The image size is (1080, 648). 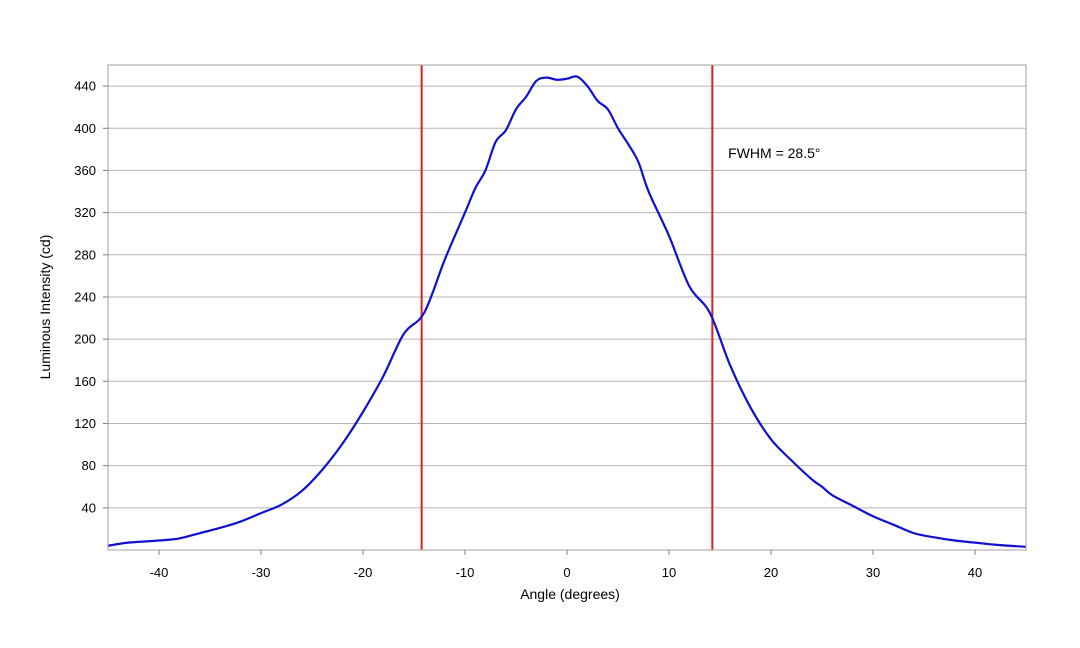 I want to click on y-tick-label: 40, so click(x=89, y=507).